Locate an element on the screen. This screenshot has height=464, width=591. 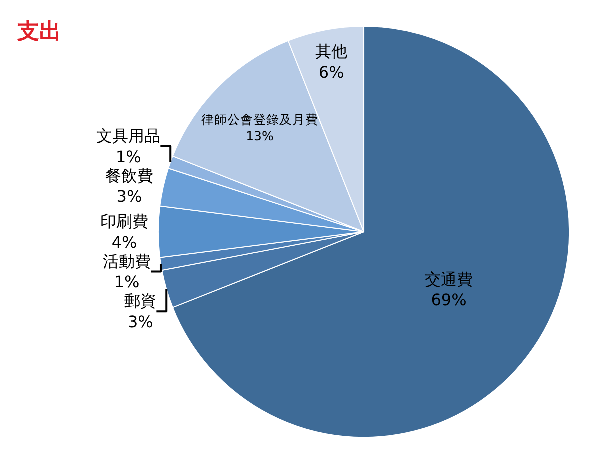
slice-label: 律師公會登錄及月費 is located at coordinates (259, 120).